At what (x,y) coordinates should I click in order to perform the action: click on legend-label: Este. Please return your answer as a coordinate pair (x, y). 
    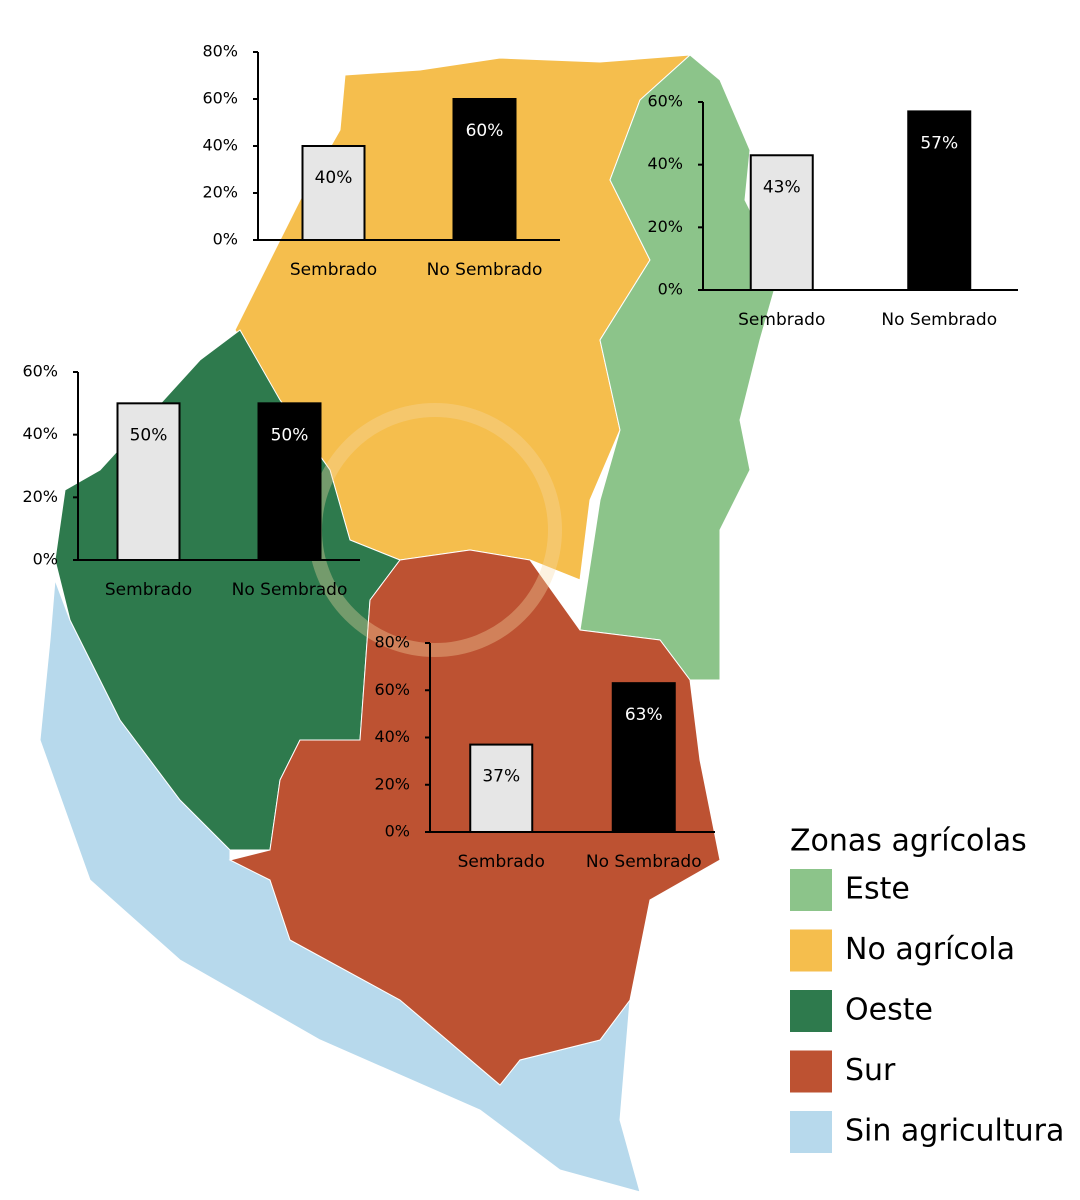
    Looking at the image, I should click on (877, 889).